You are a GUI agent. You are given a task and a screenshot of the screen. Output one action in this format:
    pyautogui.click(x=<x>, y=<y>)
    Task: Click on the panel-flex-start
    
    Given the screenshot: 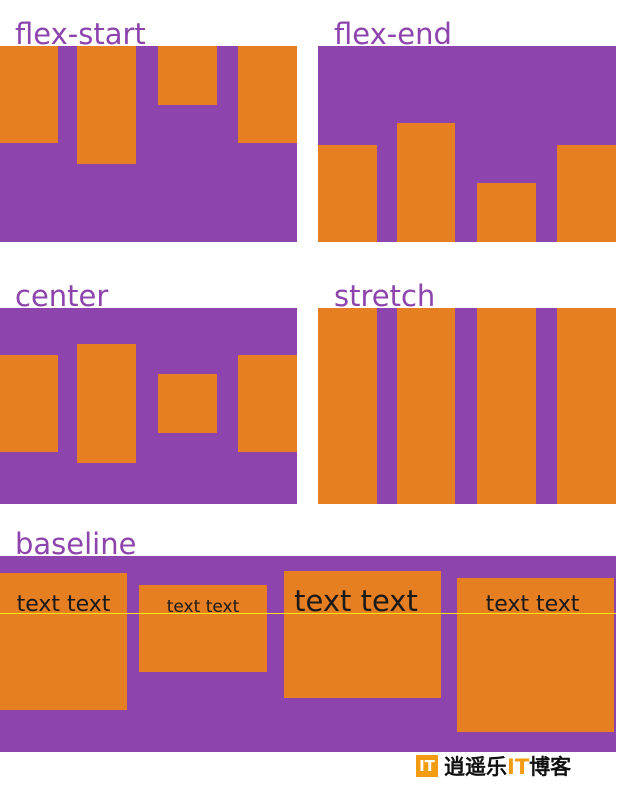 What is the action you would take?
    pyautogui.click(x=148, y=144)
    